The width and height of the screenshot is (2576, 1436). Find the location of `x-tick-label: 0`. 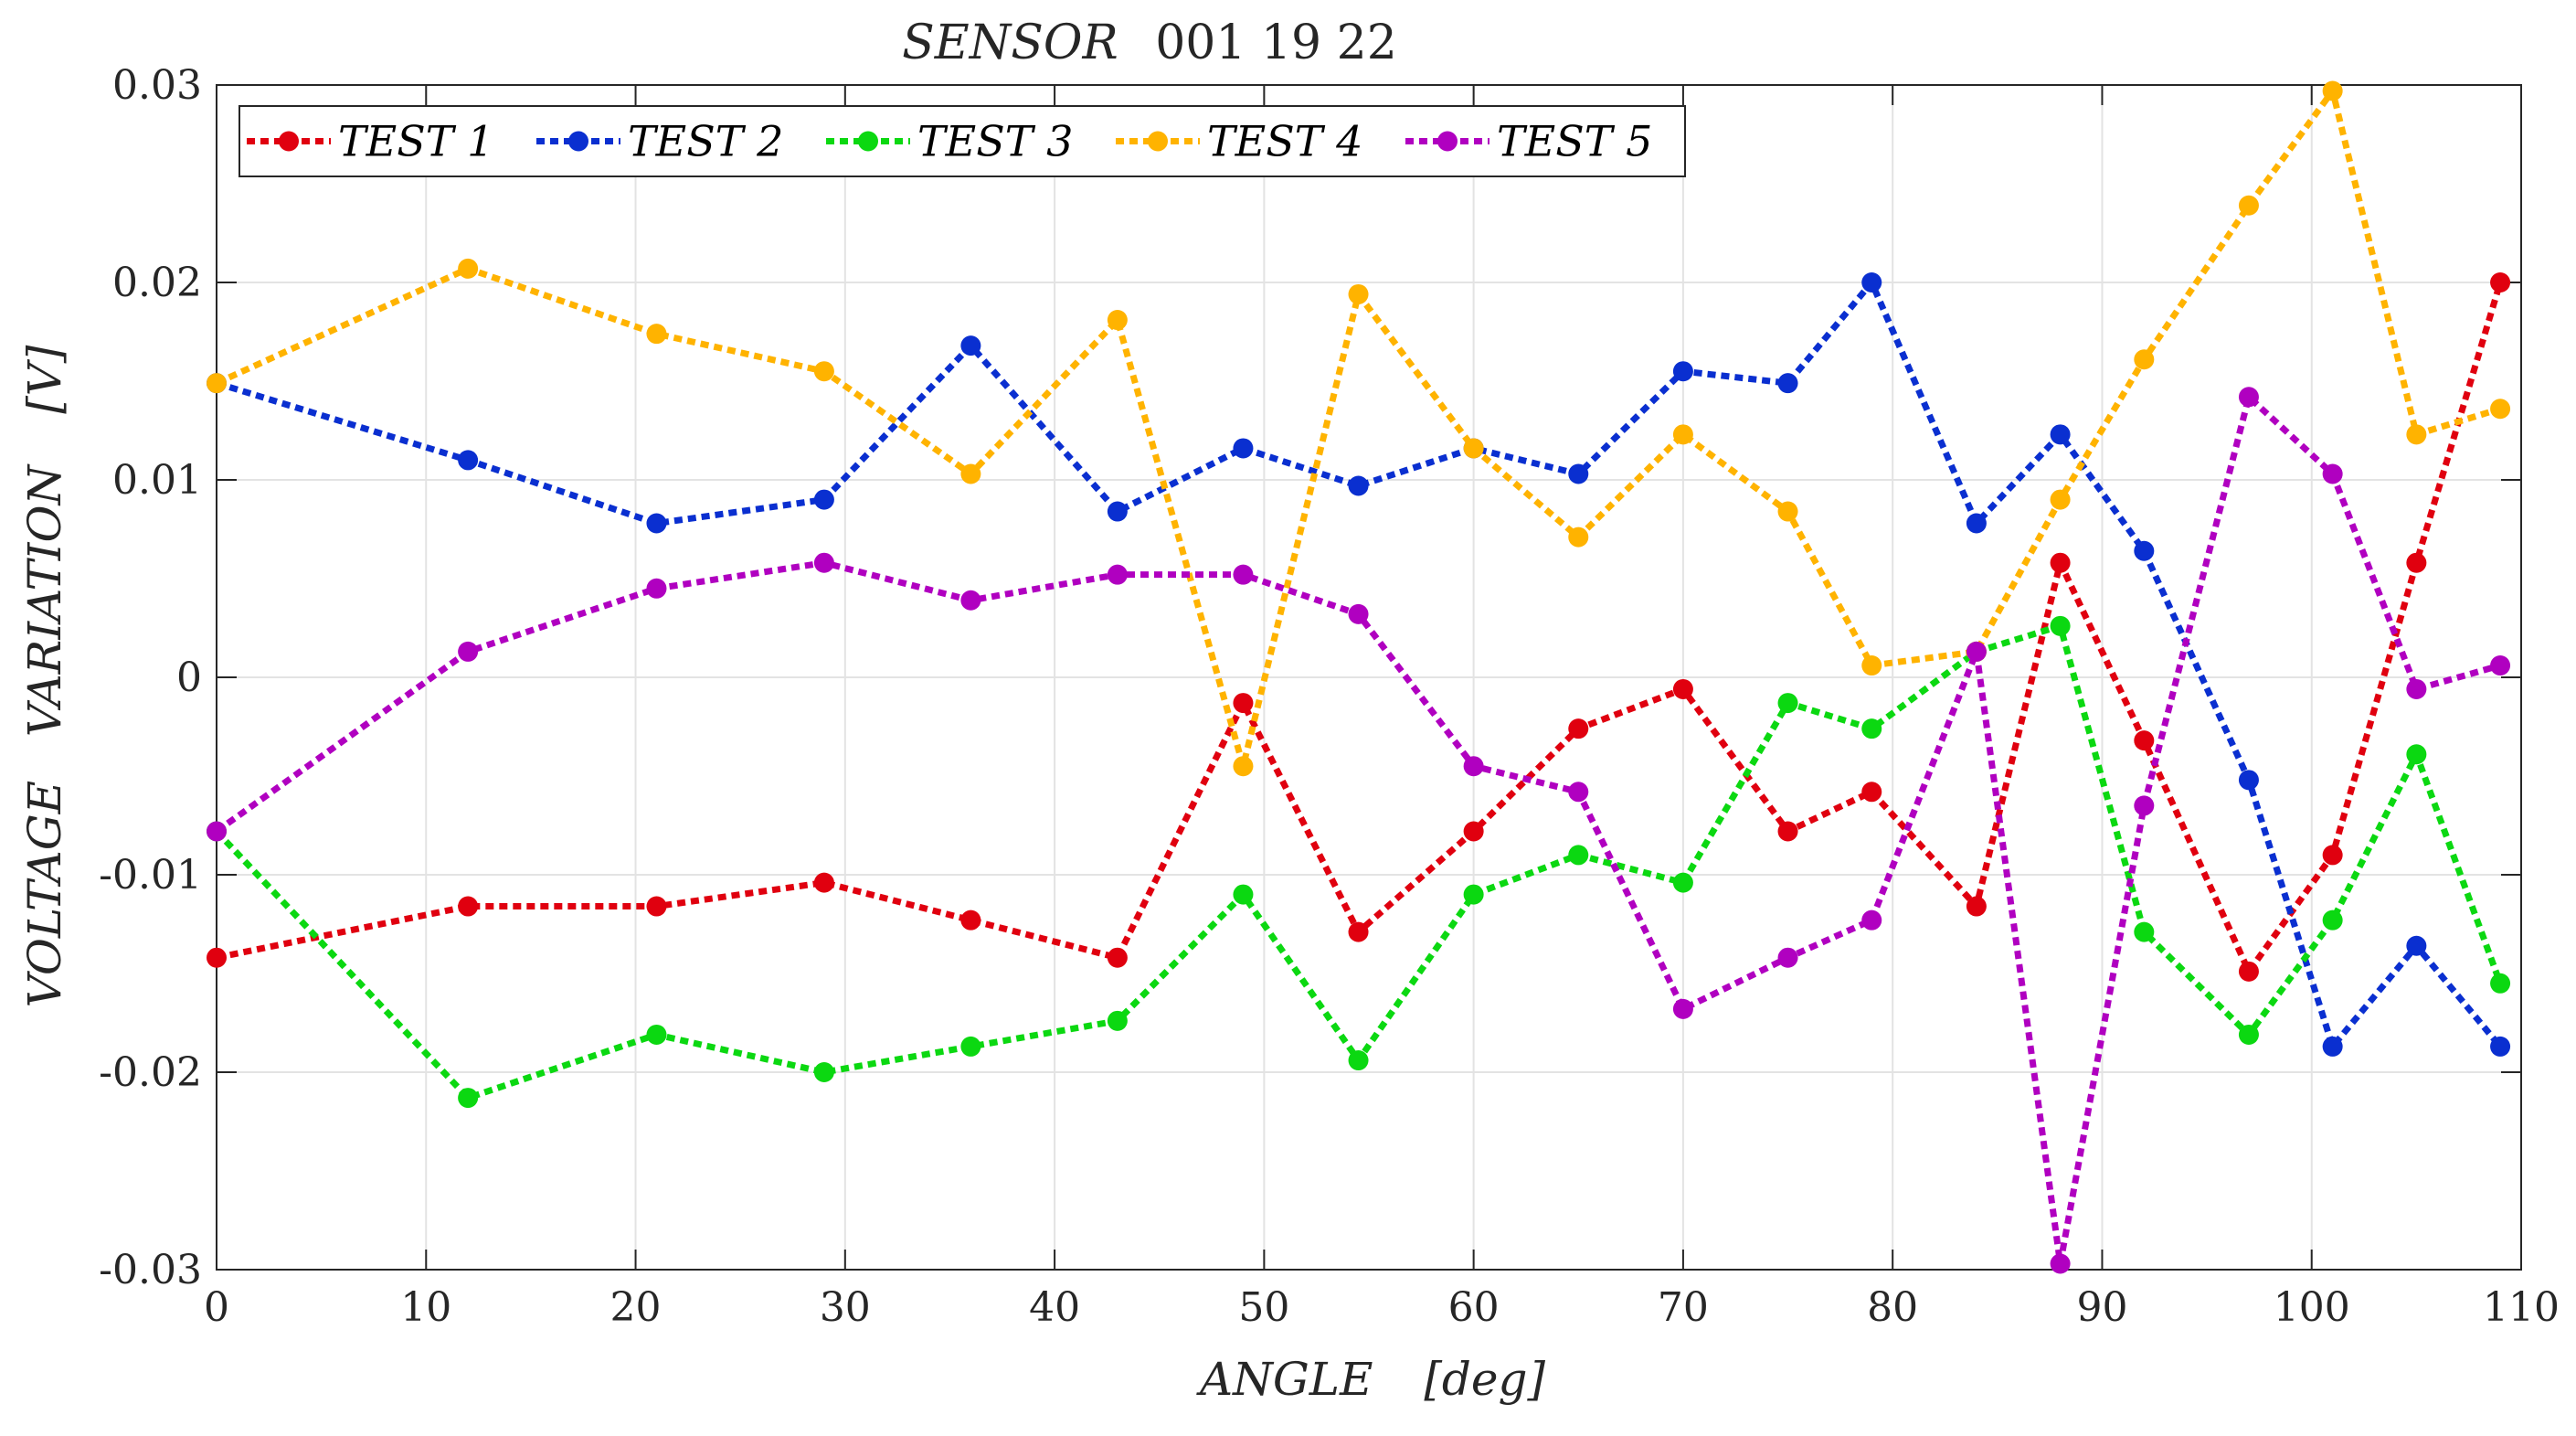

x-tick-label: 0 is located at coordinates (216, 1307).